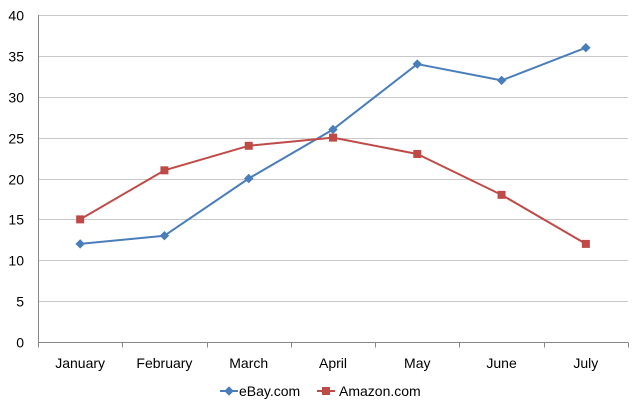  I want to click on y-tick-label: 10, so click(16, 261).